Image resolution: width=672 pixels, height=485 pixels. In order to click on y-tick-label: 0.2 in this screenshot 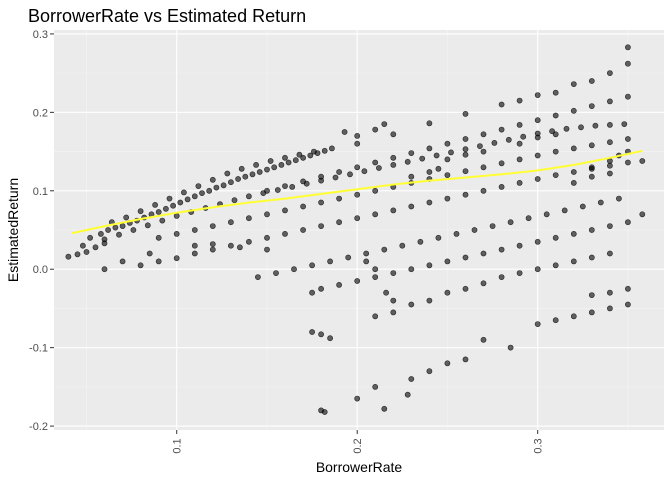, I will do `click(40, 113)`.